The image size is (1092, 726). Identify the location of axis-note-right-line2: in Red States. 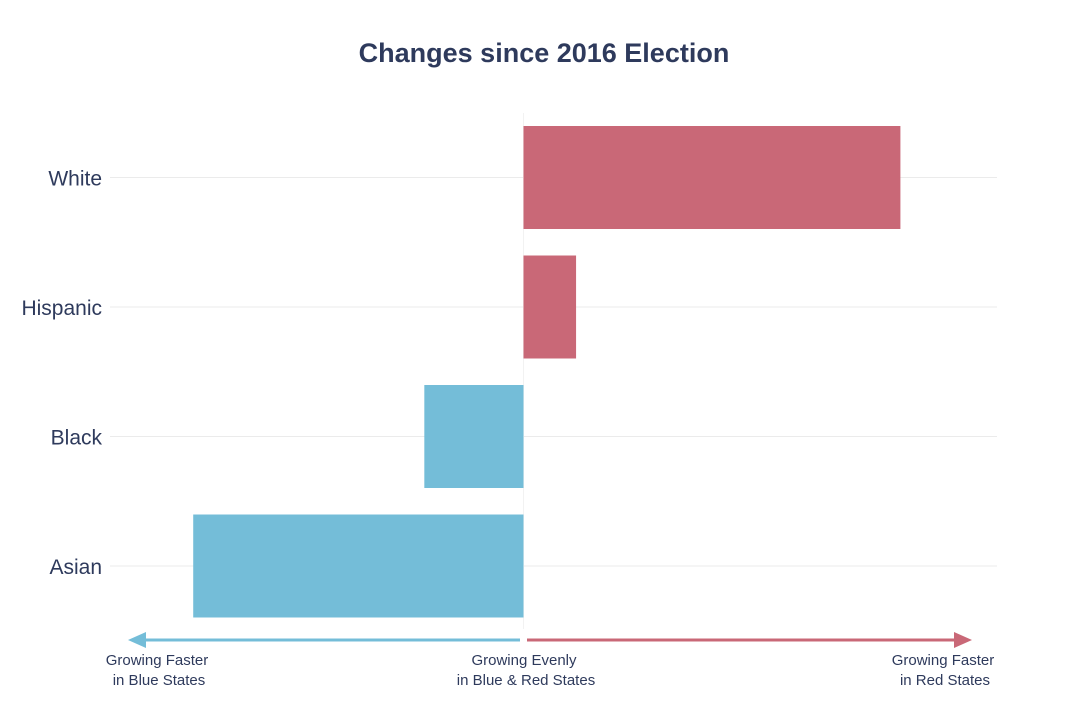
(945, 680).